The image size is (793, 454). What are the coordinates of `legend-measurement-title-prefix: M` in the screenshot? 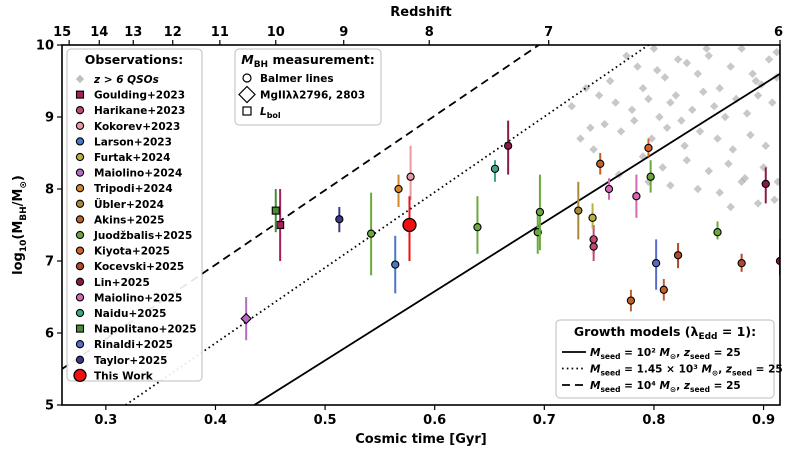 It's located at (247, 59).